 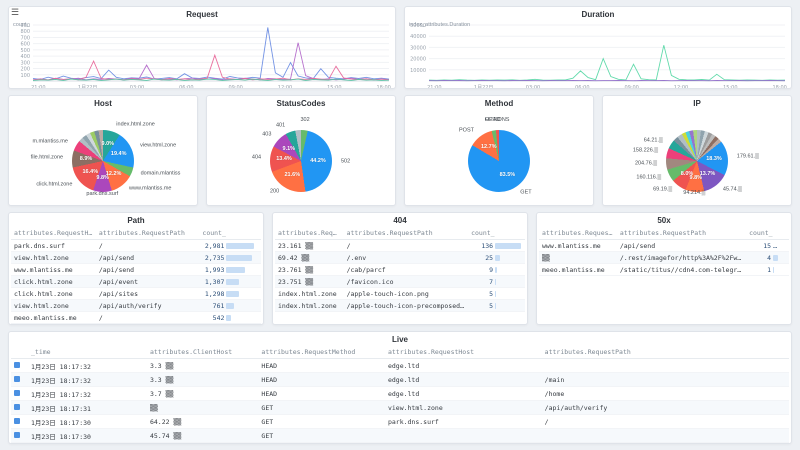 I want to click on cell: 1月23日 18:17:32, so click(x=87, y=379).